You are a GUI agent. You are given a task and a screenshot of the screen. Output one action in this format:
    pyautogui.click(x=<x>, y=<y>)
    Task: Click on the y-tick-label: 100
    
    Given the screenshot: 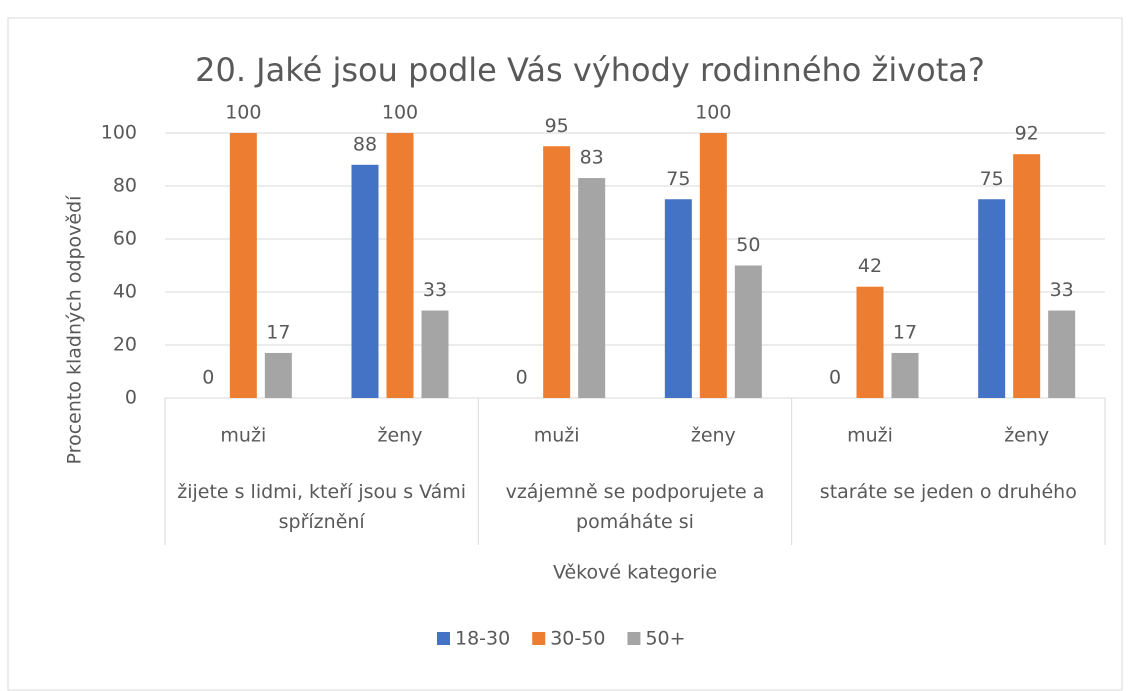 What is the action you would take?
    pyautogui.click(x=119, y=133)
    